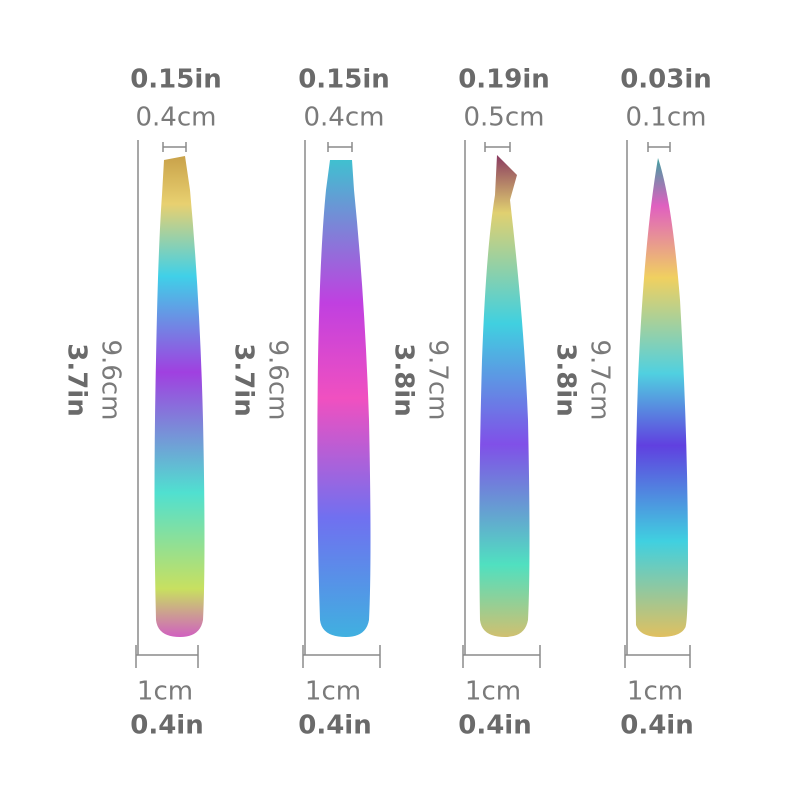 The image size is (800, 800). I want to click on tip-cm: 0.5cm, so click(504, 118).